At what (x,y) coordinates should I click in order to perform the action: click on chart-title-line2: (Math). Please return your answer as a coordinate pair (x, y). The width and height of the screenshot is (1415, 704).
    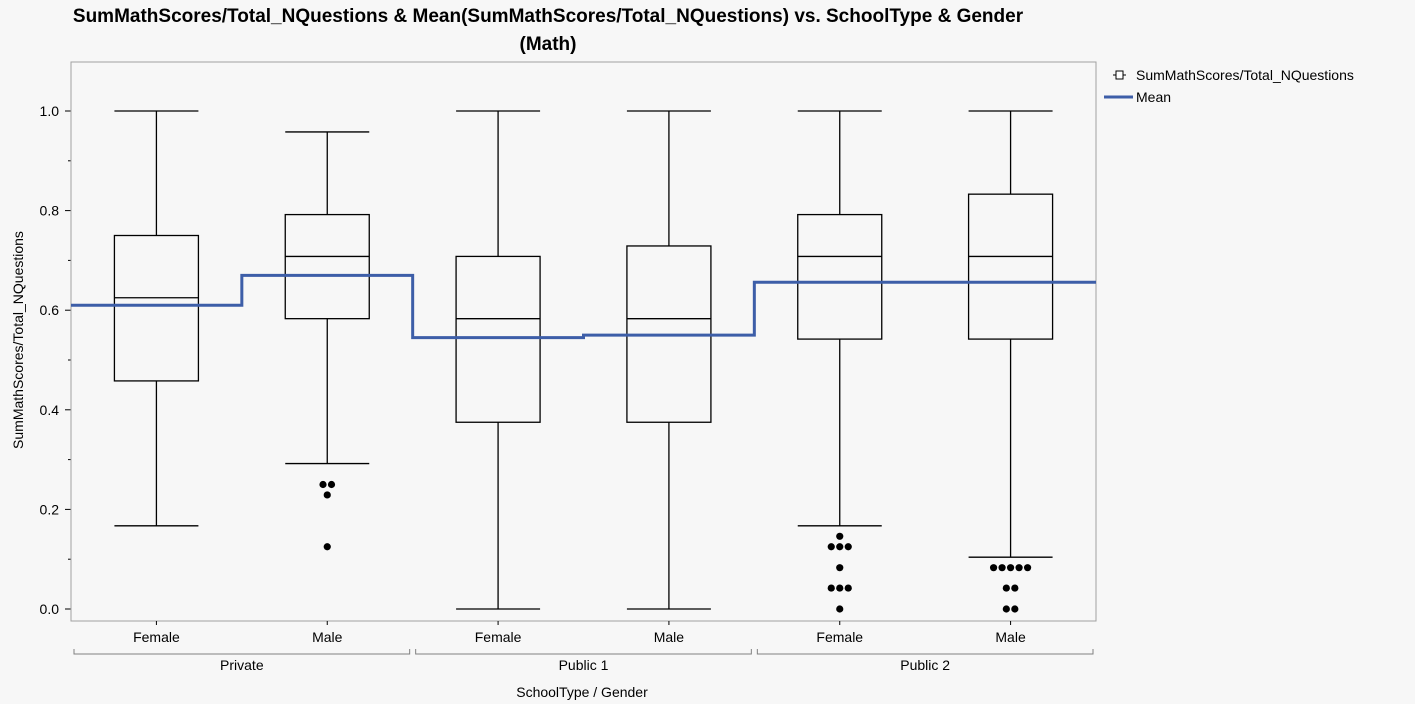
    Looking at the image, I should click on (548, 44).